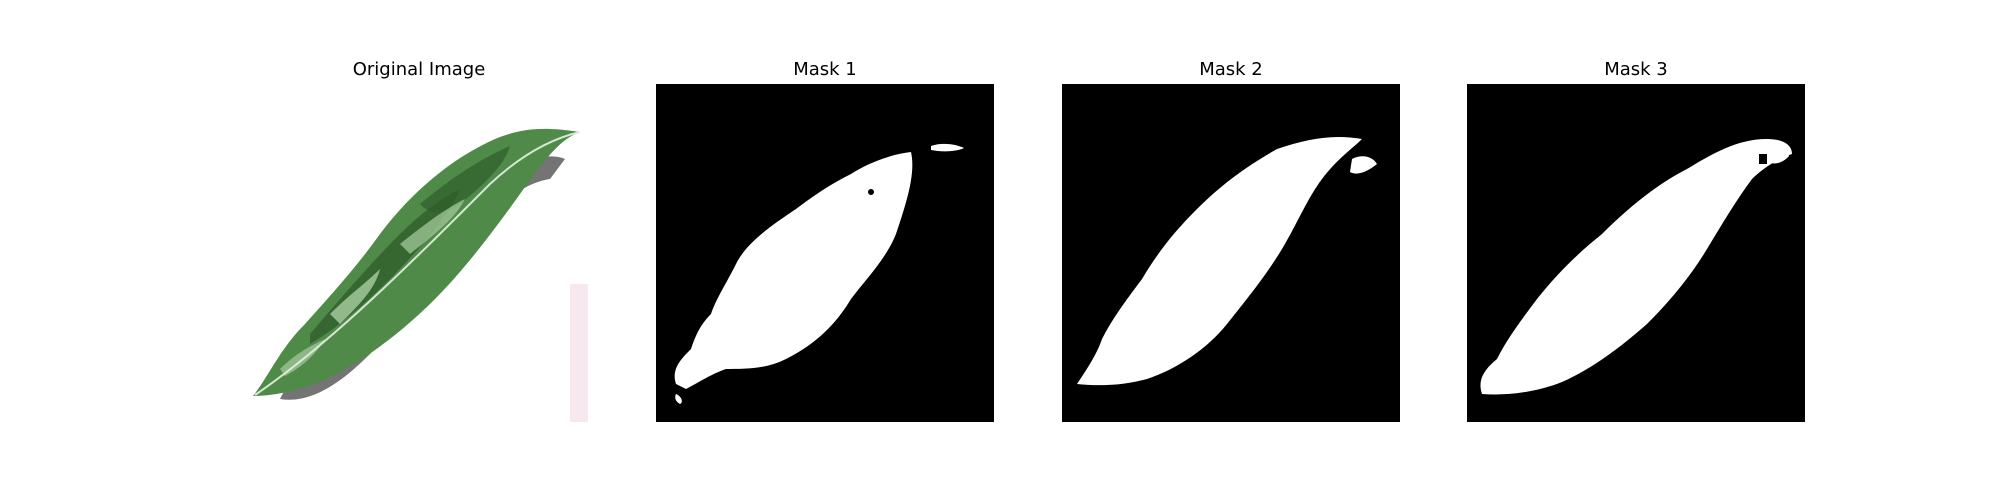 Image resolution: width=2000 pixels, height=500 pixels. I want to click on original-leaf-image, so click(419, 253).